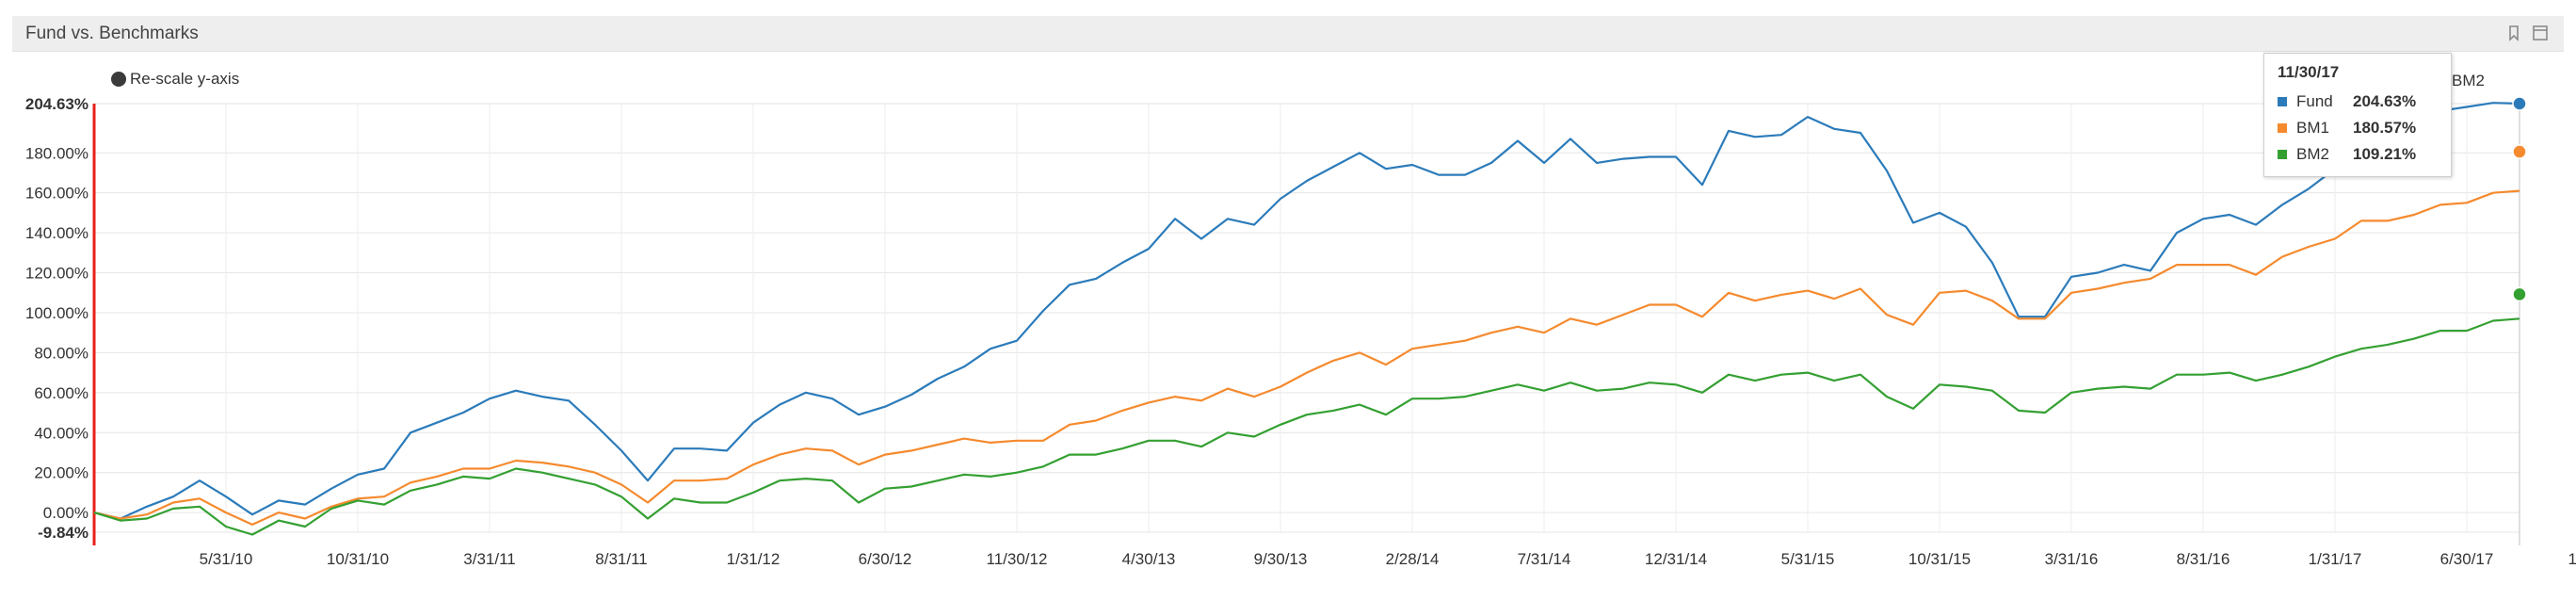 The width and height of the screenshot is (2576, 601). Describe the element at coordinates (1676, 559) in the screenshot. I see `x-tick-label: 12/31/14` at that location.